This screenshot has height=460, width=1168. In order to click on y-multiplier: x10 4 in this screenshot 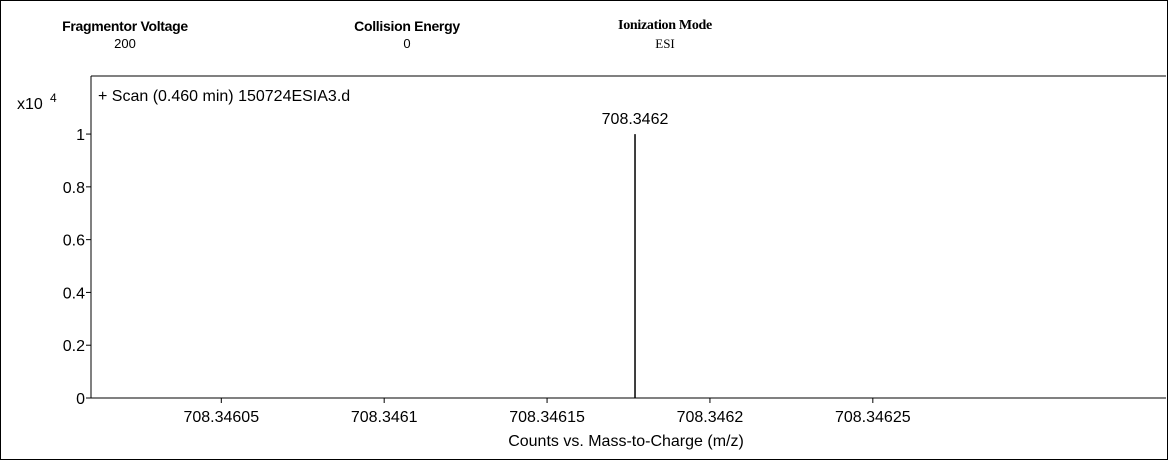, I will do `click(37, 102)`.